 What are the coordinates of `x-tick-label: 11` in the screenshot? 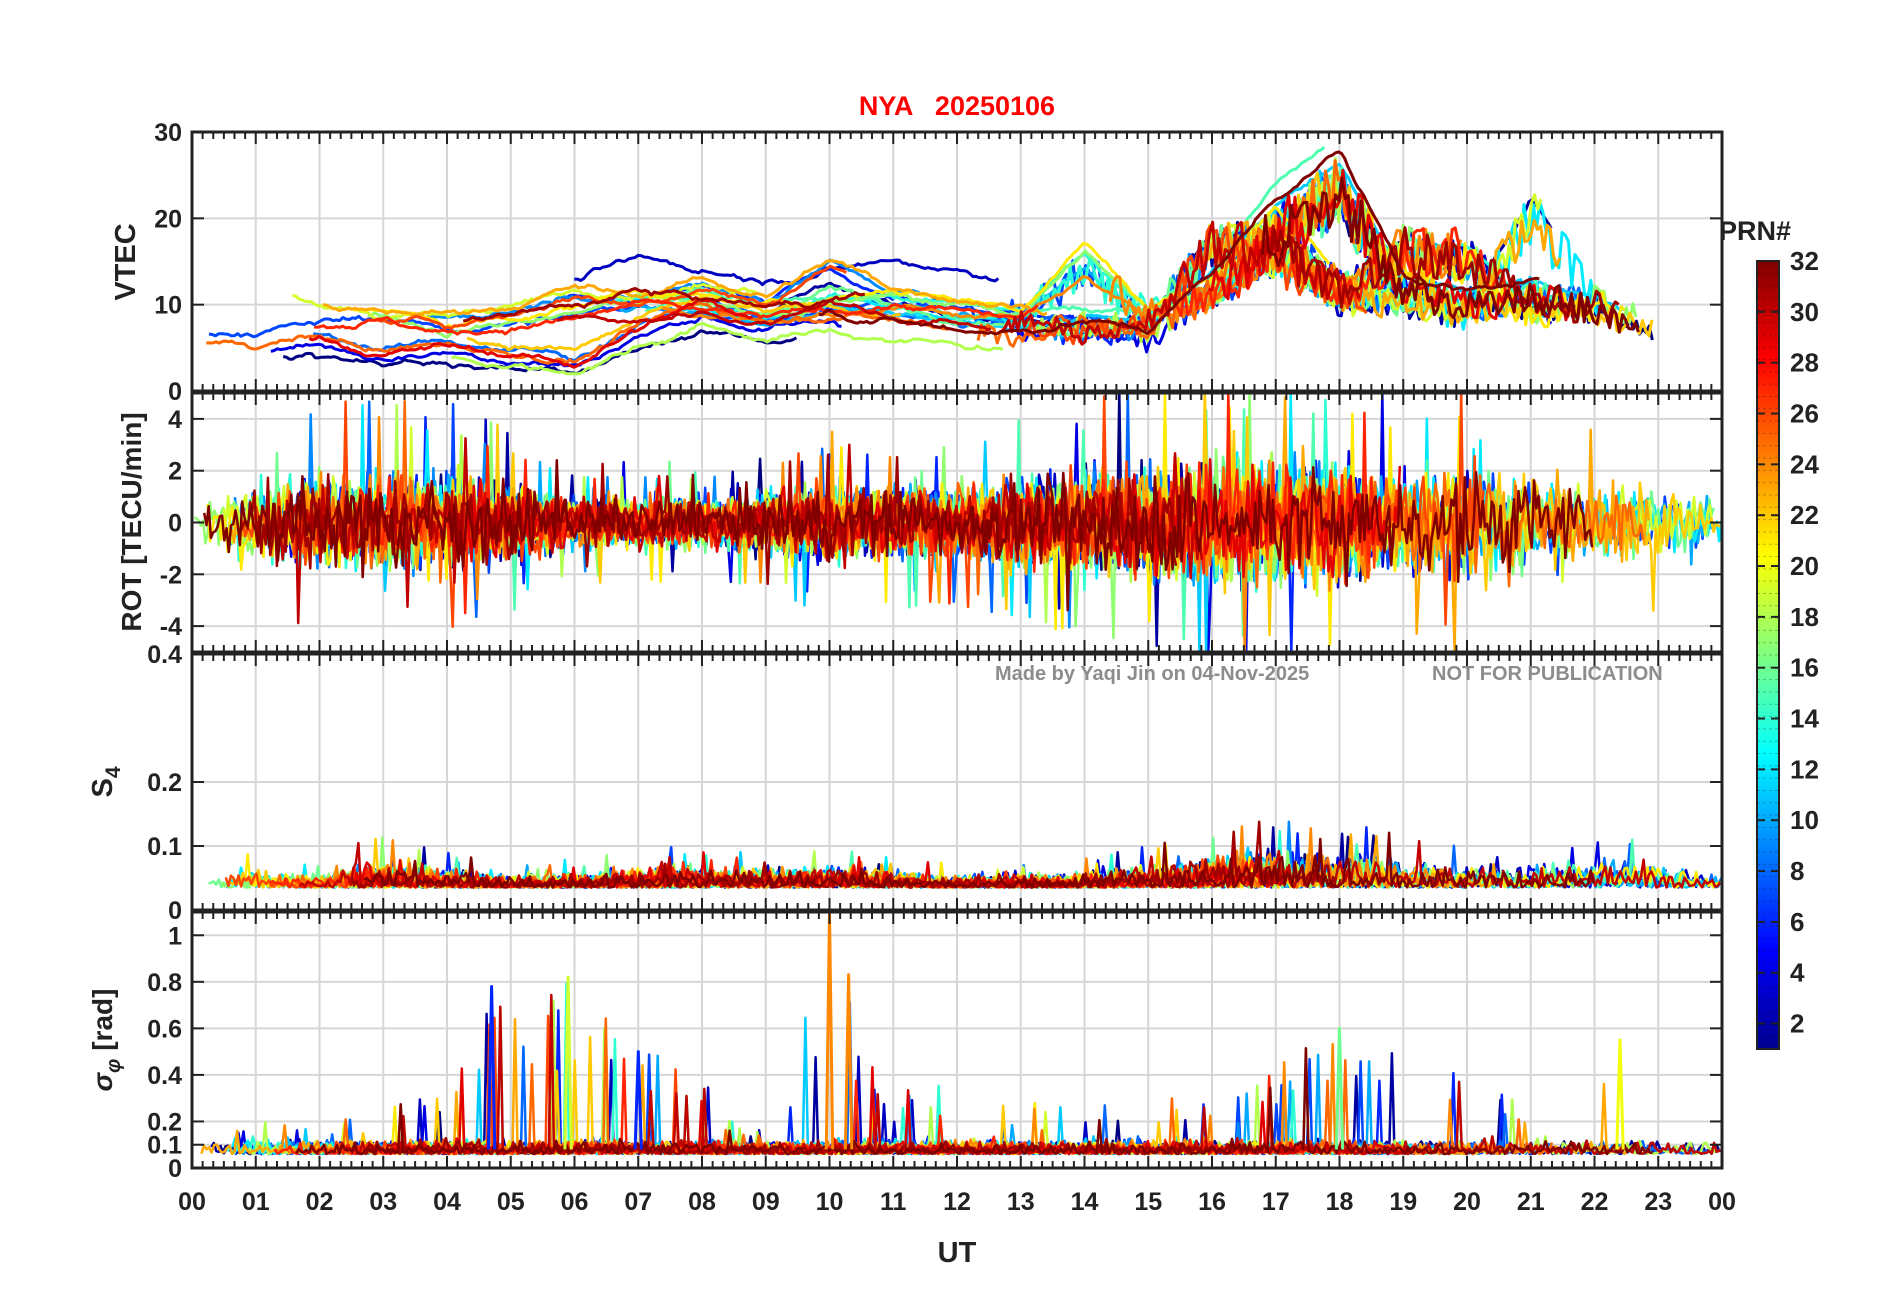 It's located at (893, 1202).